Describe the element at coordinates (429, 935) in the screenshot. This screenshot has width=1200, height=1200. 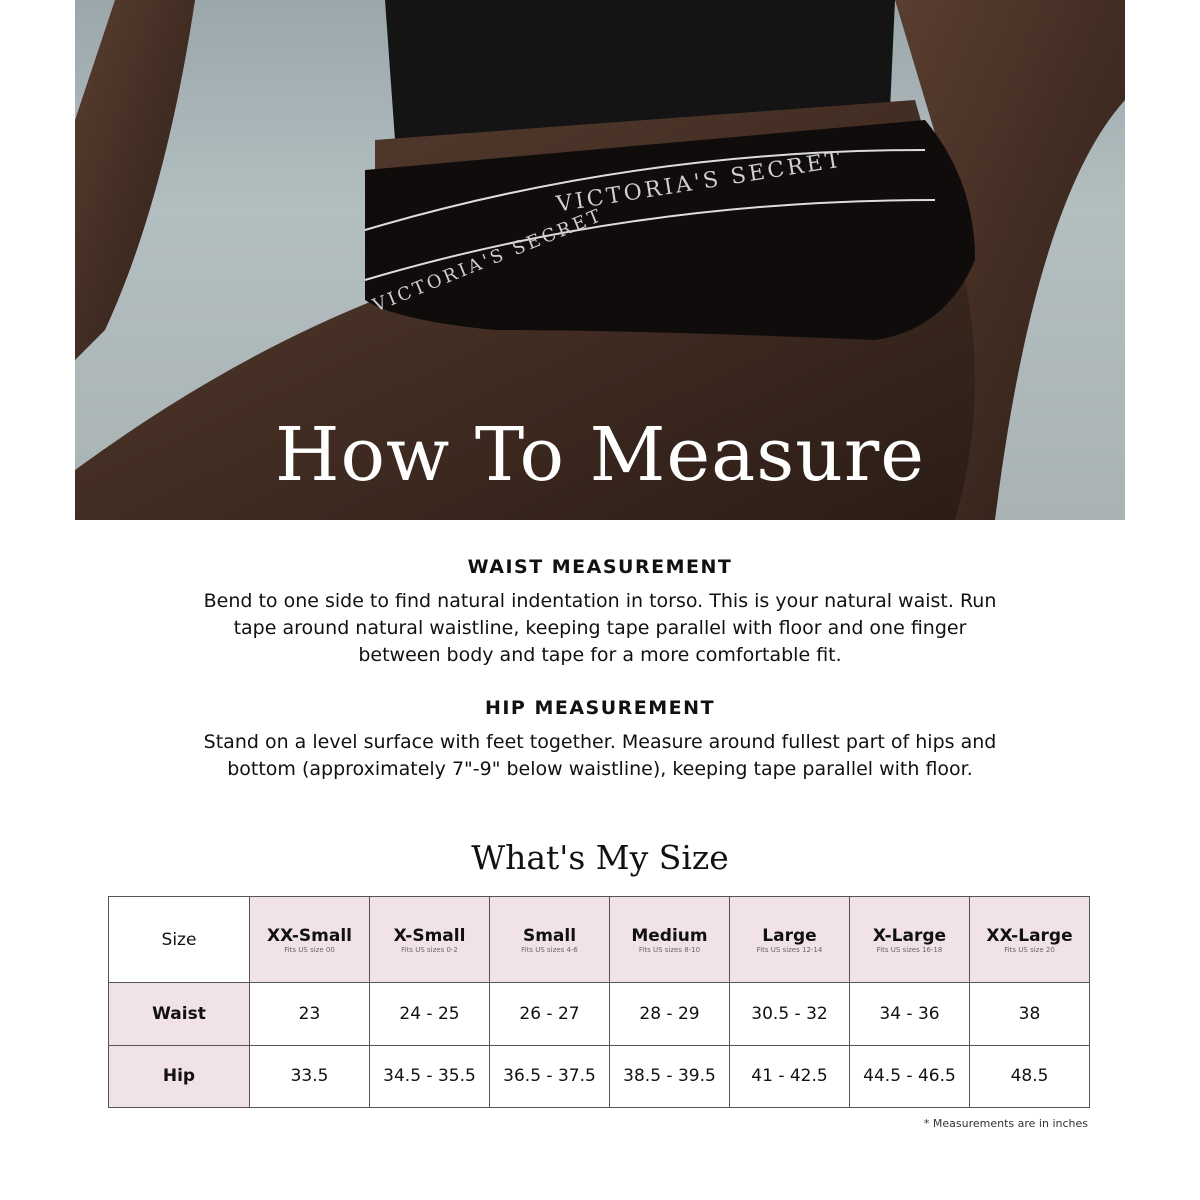
I see `size-name: X-Small` at that location.